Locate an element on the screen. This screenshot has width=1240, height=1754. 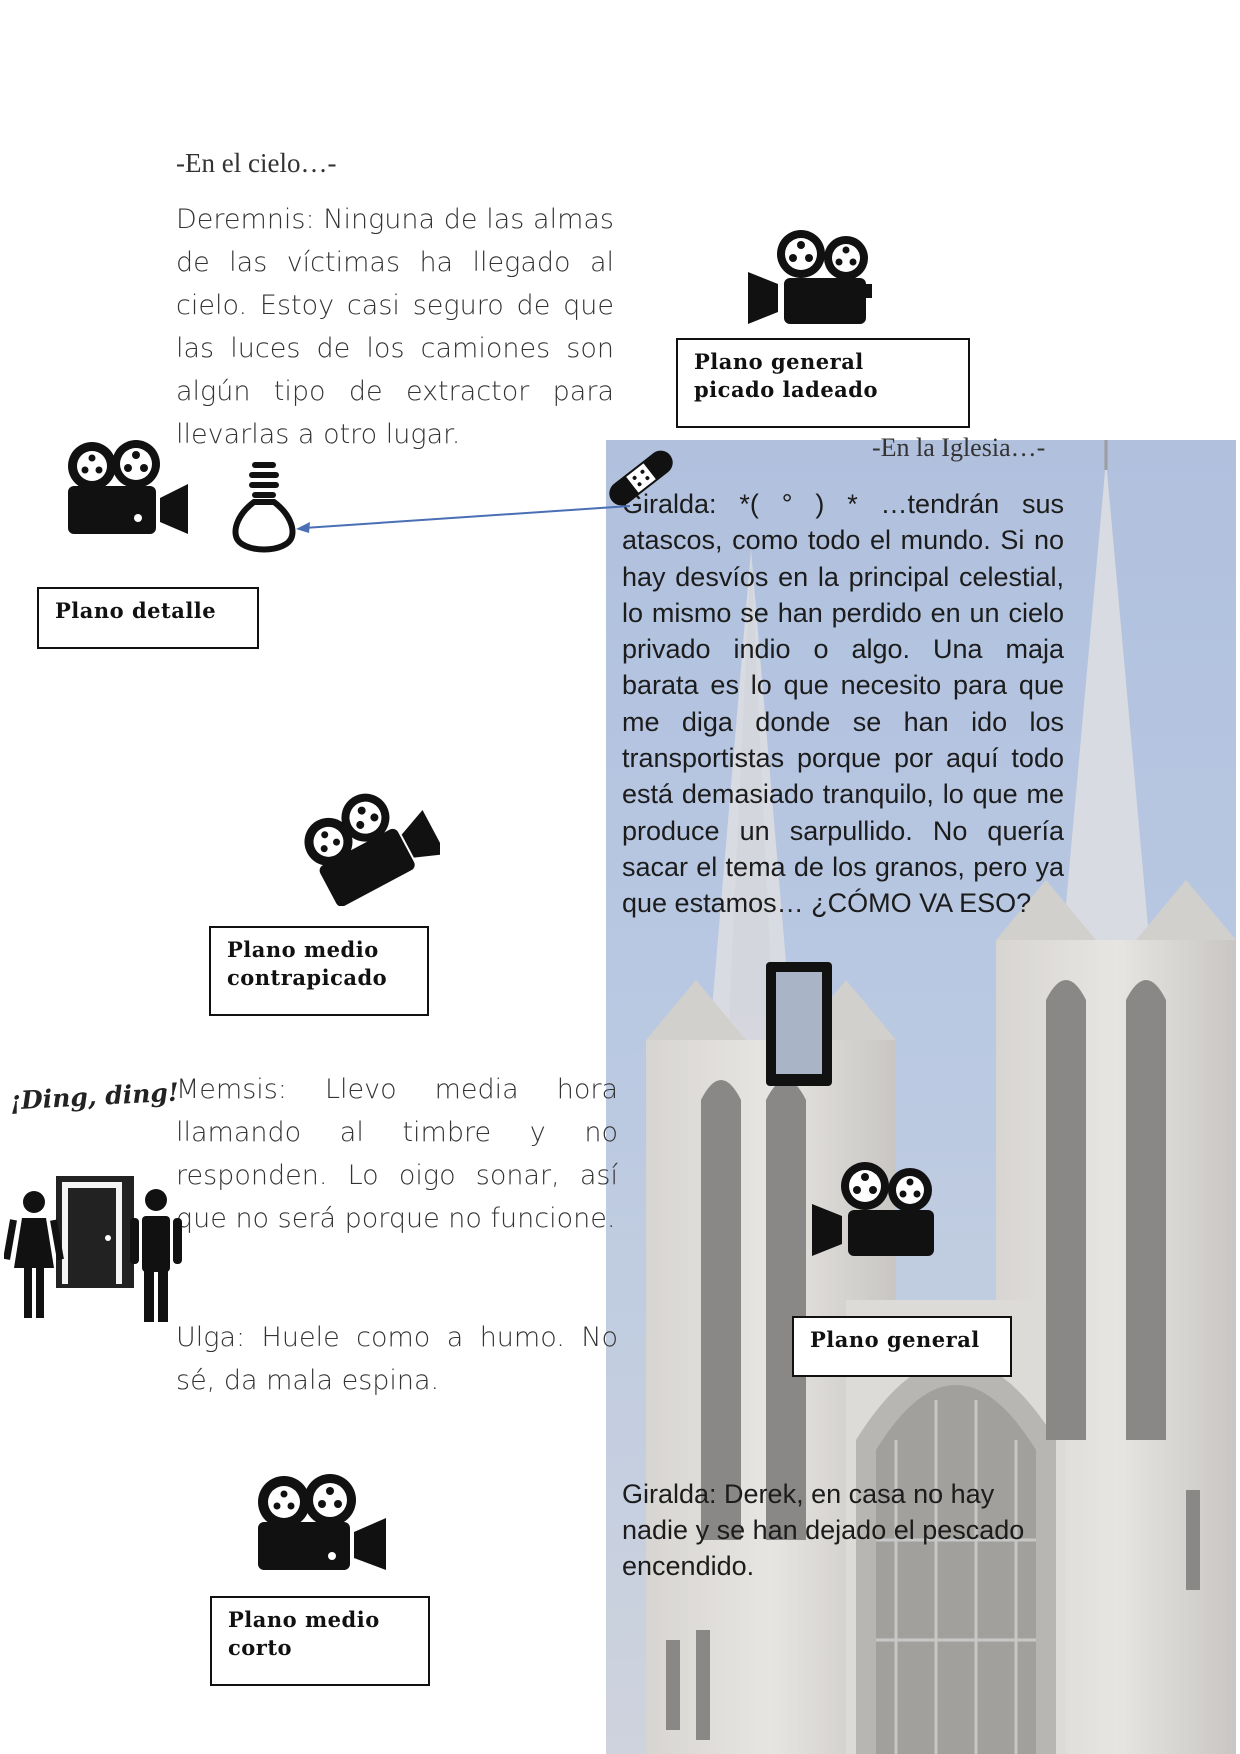
arrow-line is located at coordinates (463, 519).